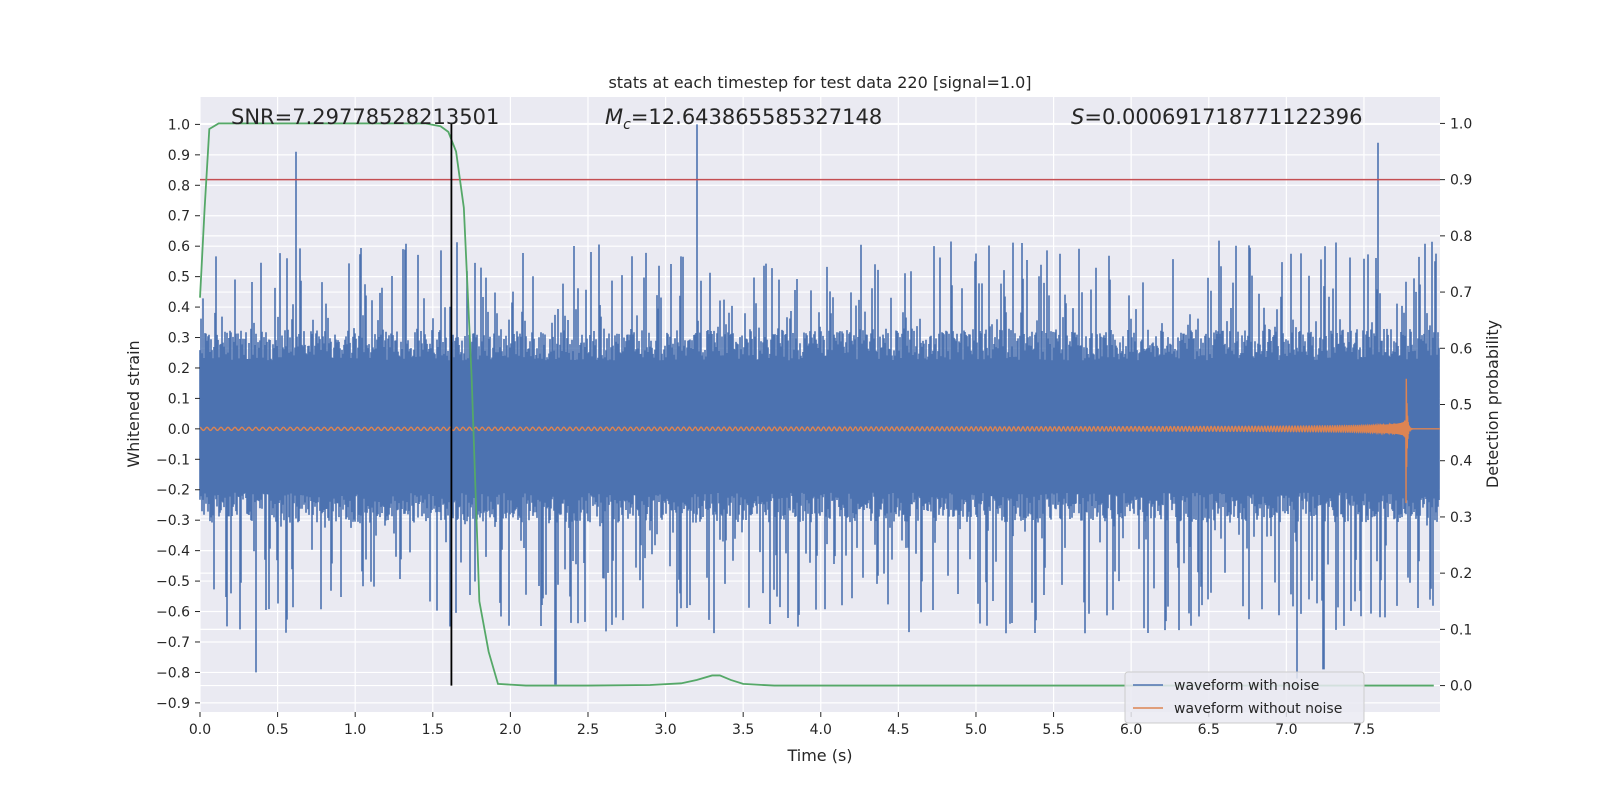  I want to click on x-tick-label: 7.5, so click(1364, 730).